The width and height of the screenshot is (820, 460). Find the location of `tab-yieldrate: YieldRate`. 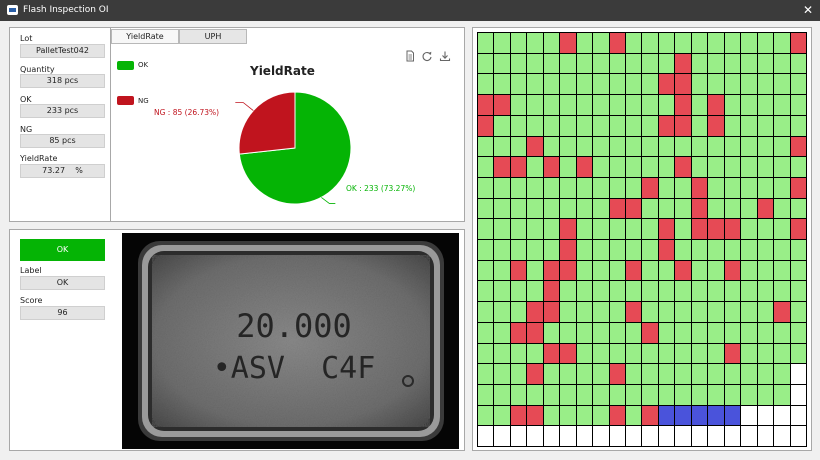

tab-yieldrate: YieldRate is located at coordinates (145, 36).